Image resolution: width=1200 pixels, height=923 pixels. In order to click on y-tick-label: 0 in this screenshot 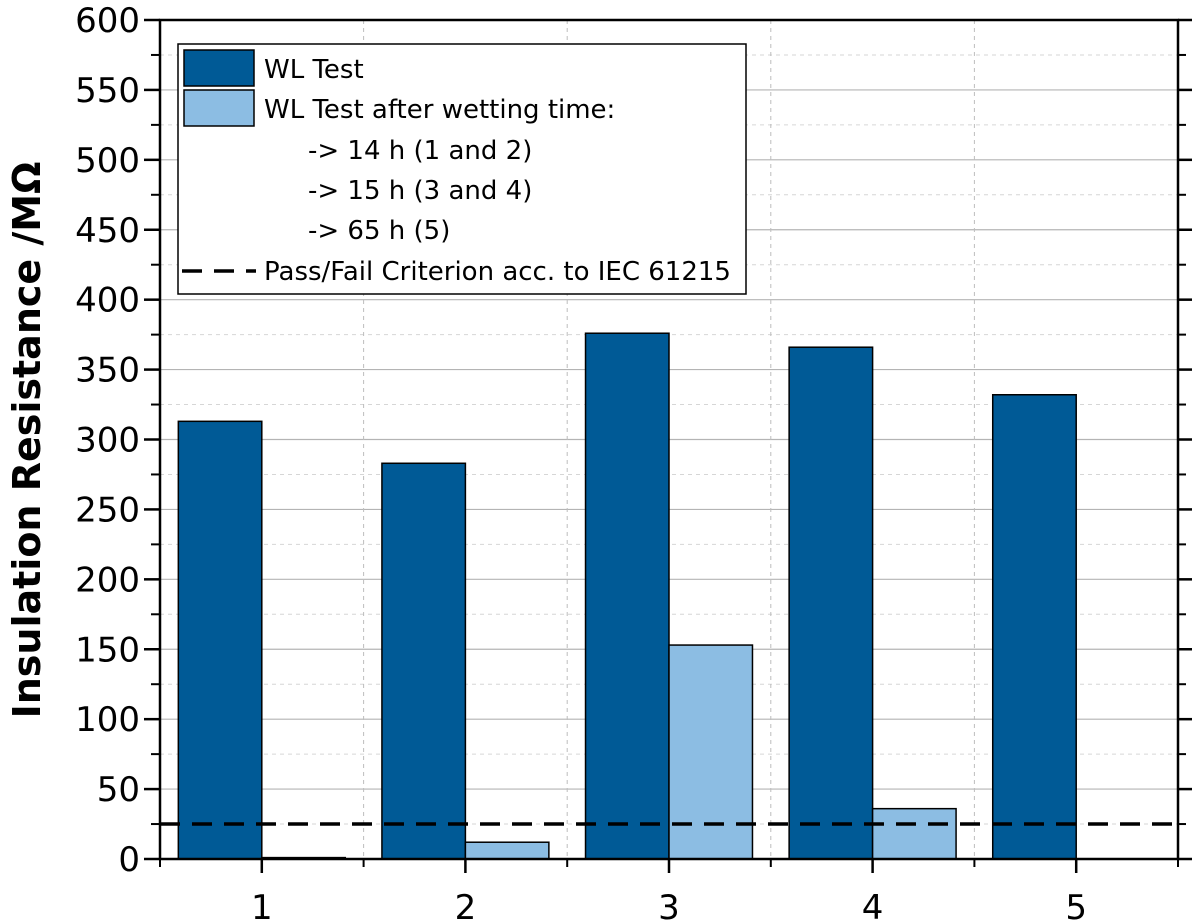, I will do `click(129, 860)`.